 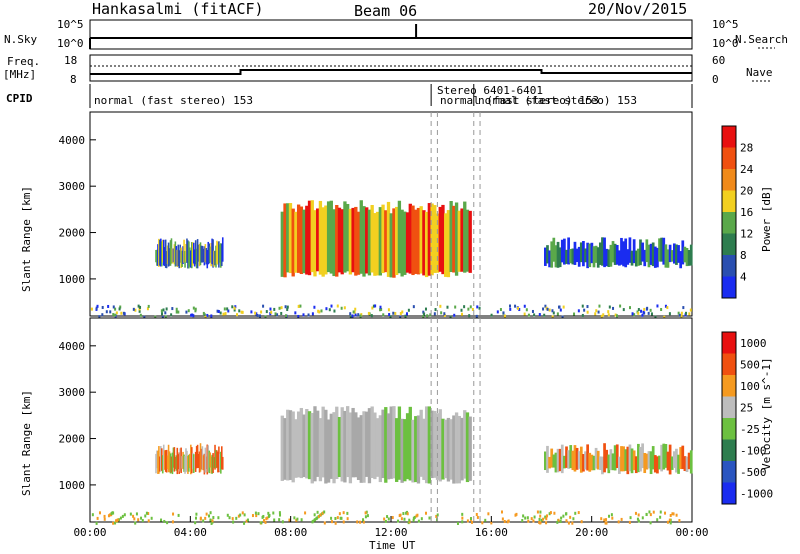 I want to click on freq-tick-bottom: 8, so click(x=73, y=79).